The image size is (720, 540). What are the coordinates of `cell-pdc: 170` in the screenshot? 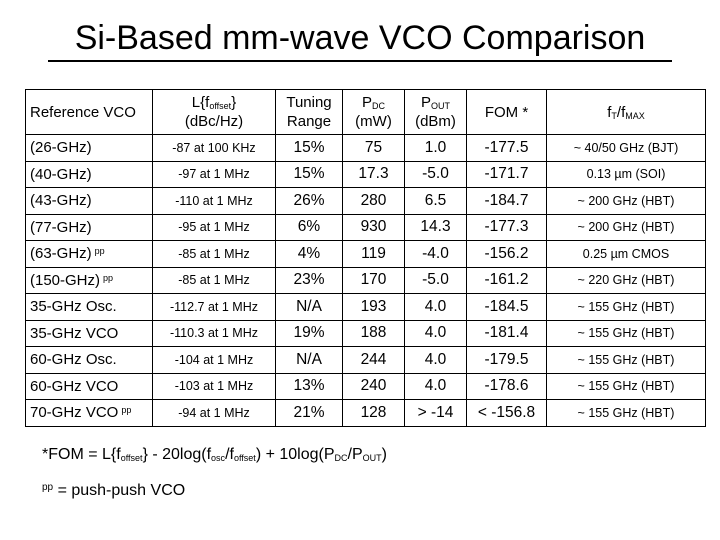 It's located at (373, 280).